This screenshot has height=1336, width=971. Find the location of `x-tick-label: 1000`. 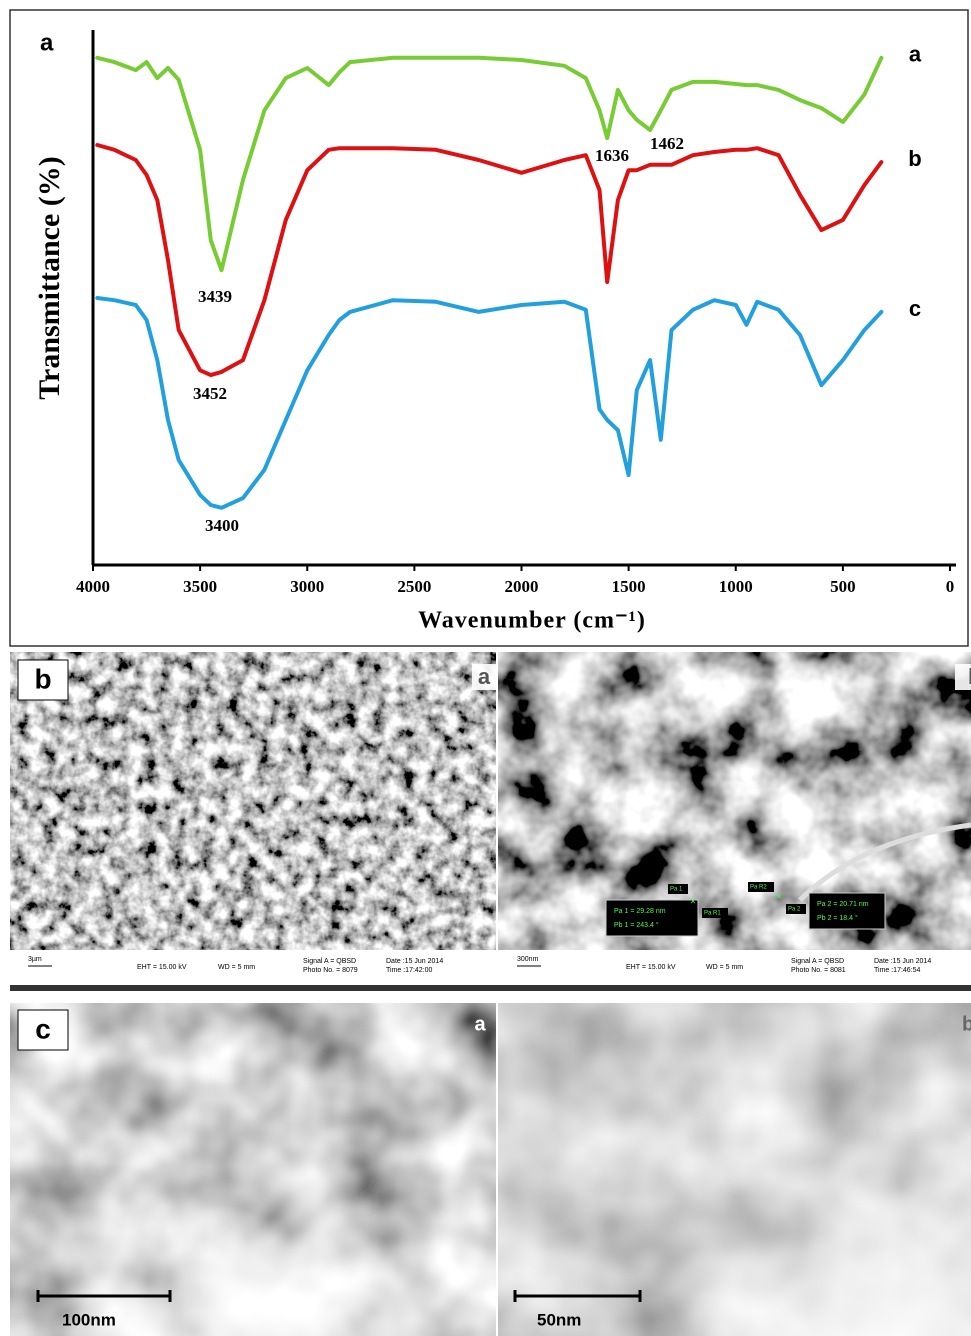

x-tick-label: 1000 is located at coordinates (736, 586).